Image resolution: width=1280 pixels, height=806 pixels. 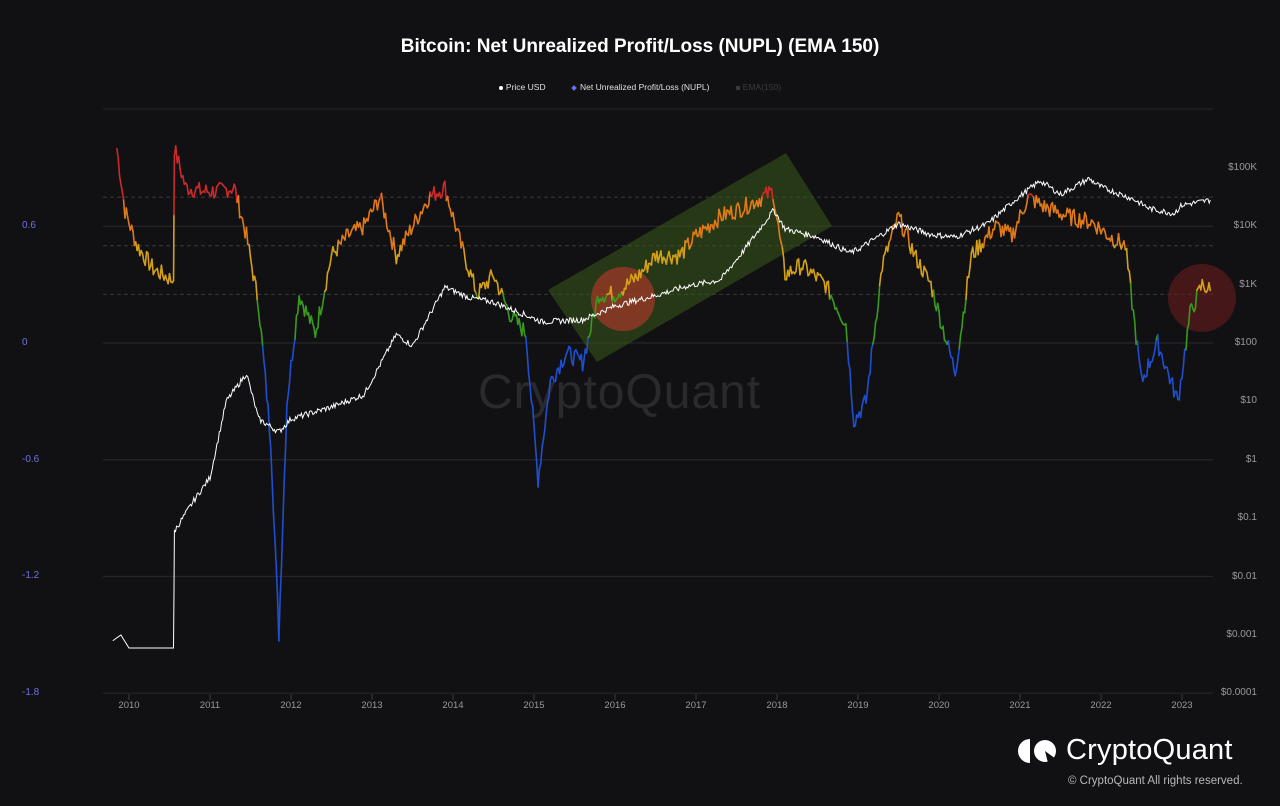 I want to click on cryptoquant-logo-icon, so click(x=1037, y=750).